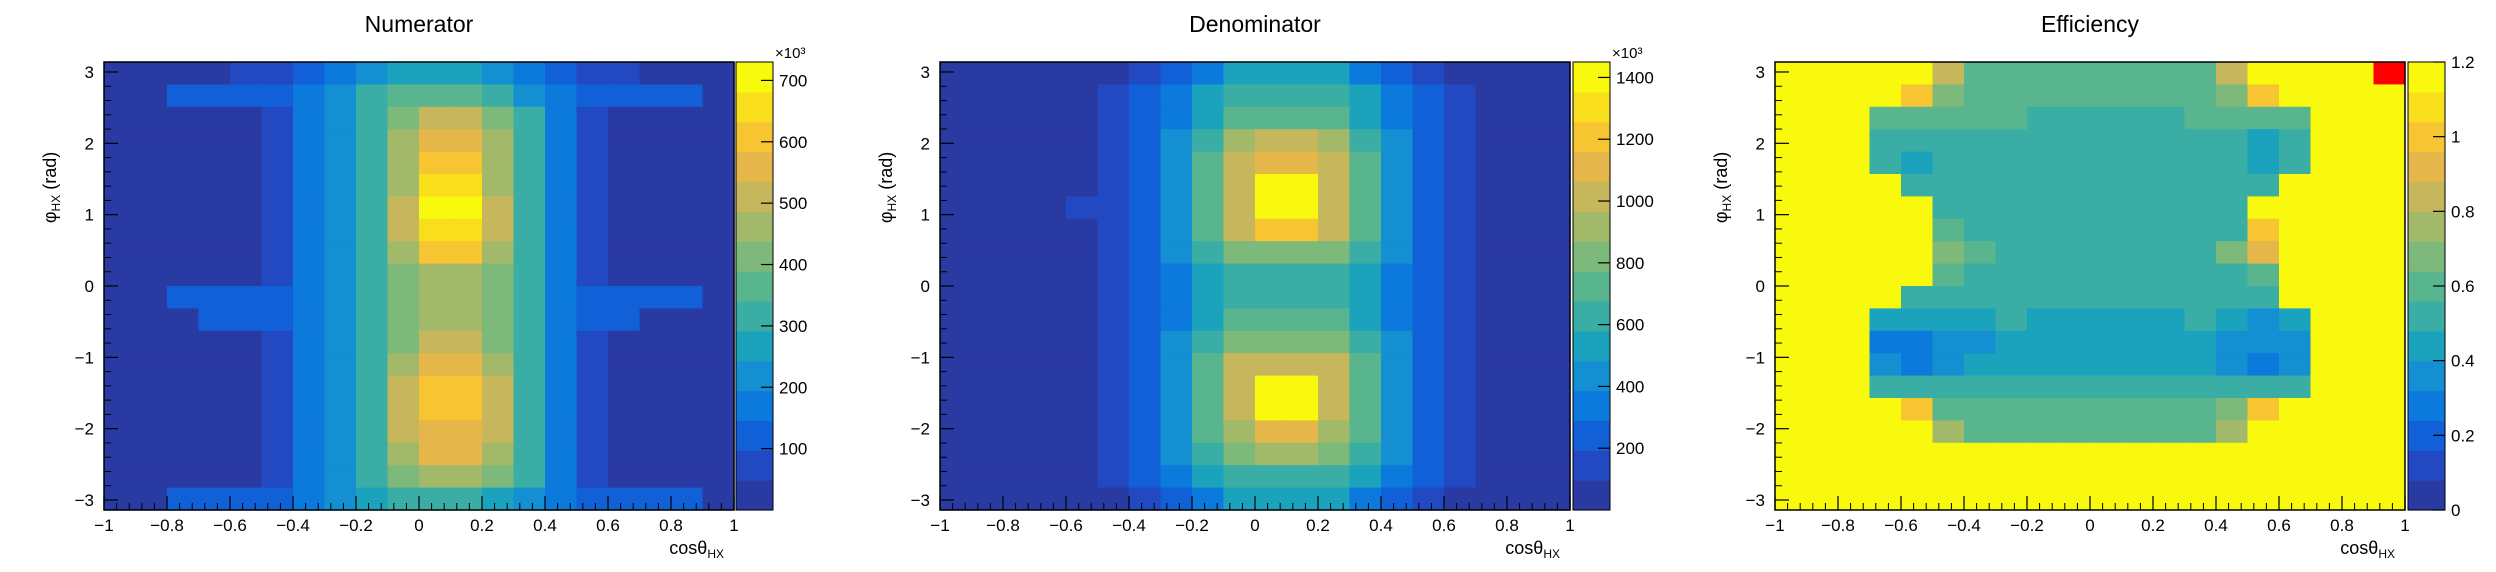 The image size is (2496, 572). What do you see at coordinates (771, 278) in the screenshot?
I see `colorbar: 100 200 300 400 500 600 700 ×10³` at bounding box center [771, 278].